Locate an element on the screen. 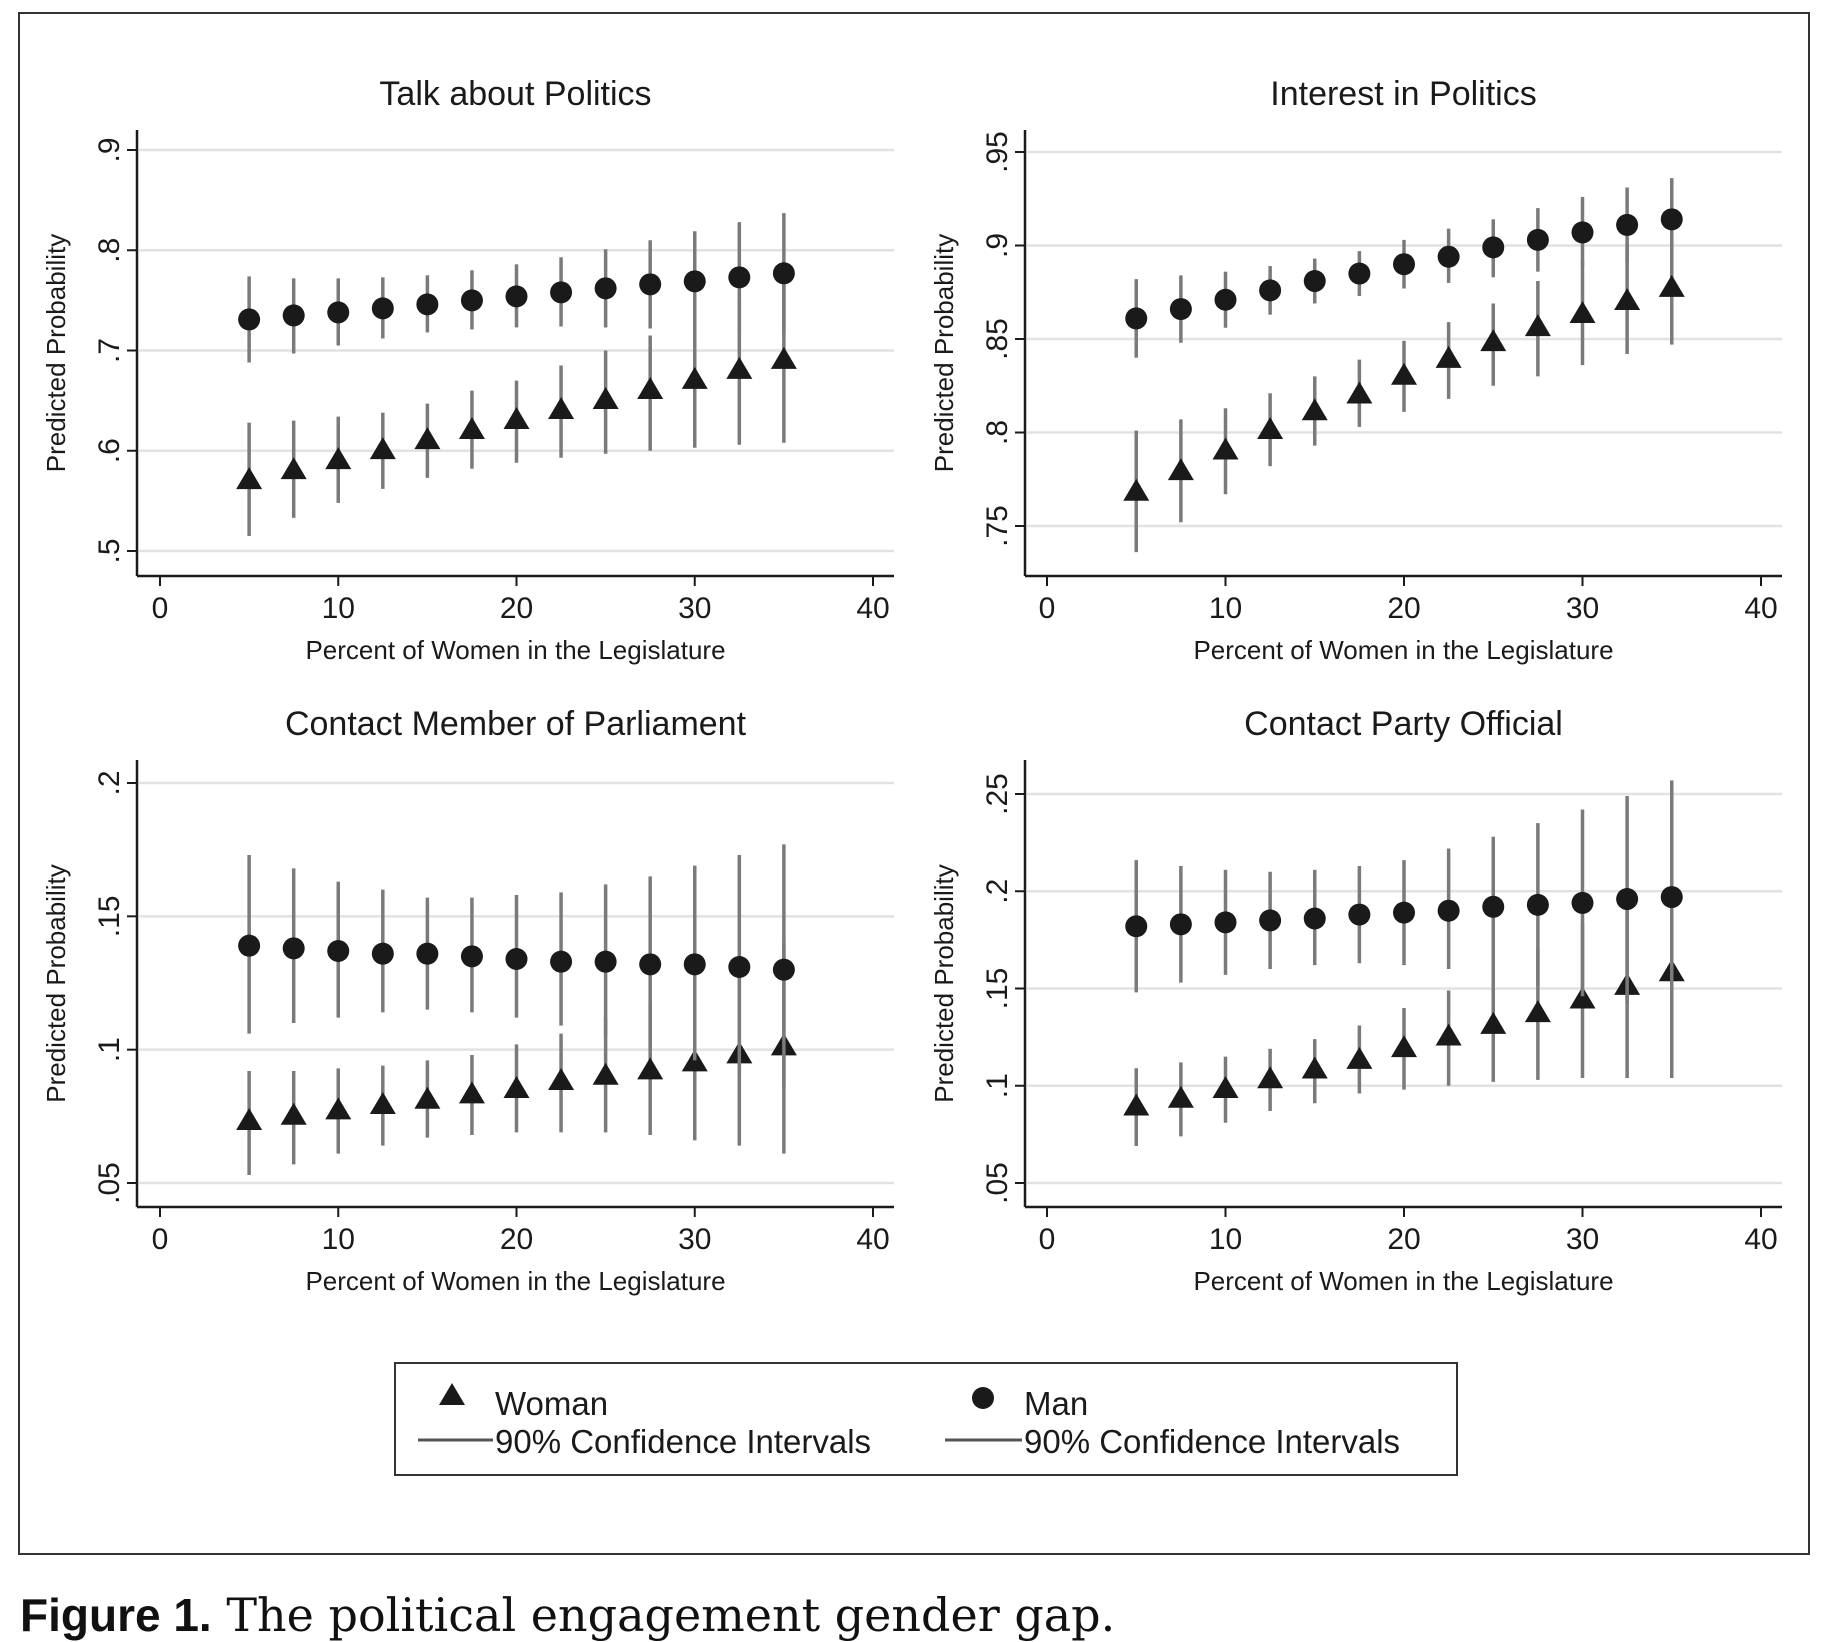 The image size is (1830, 1642). y-tick-label: .1 is located at coordinates (997, 1085).